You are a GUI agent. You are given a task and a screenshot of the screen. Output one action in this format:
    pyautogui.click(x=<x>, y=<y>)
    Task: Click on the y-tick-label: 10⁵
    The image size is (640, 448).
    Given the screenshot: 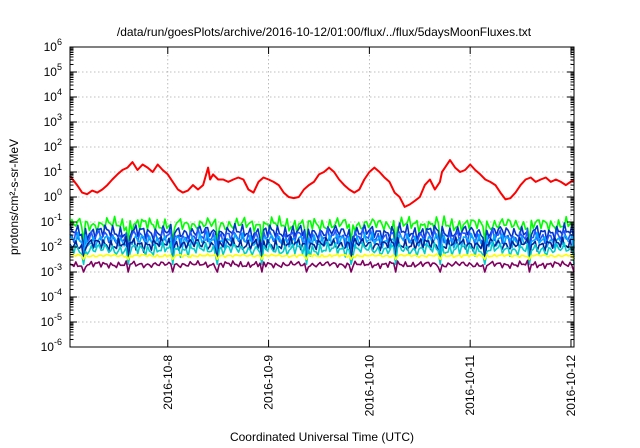 What is the action you would take?
    pyautogui.click(x=53, y=70)
    